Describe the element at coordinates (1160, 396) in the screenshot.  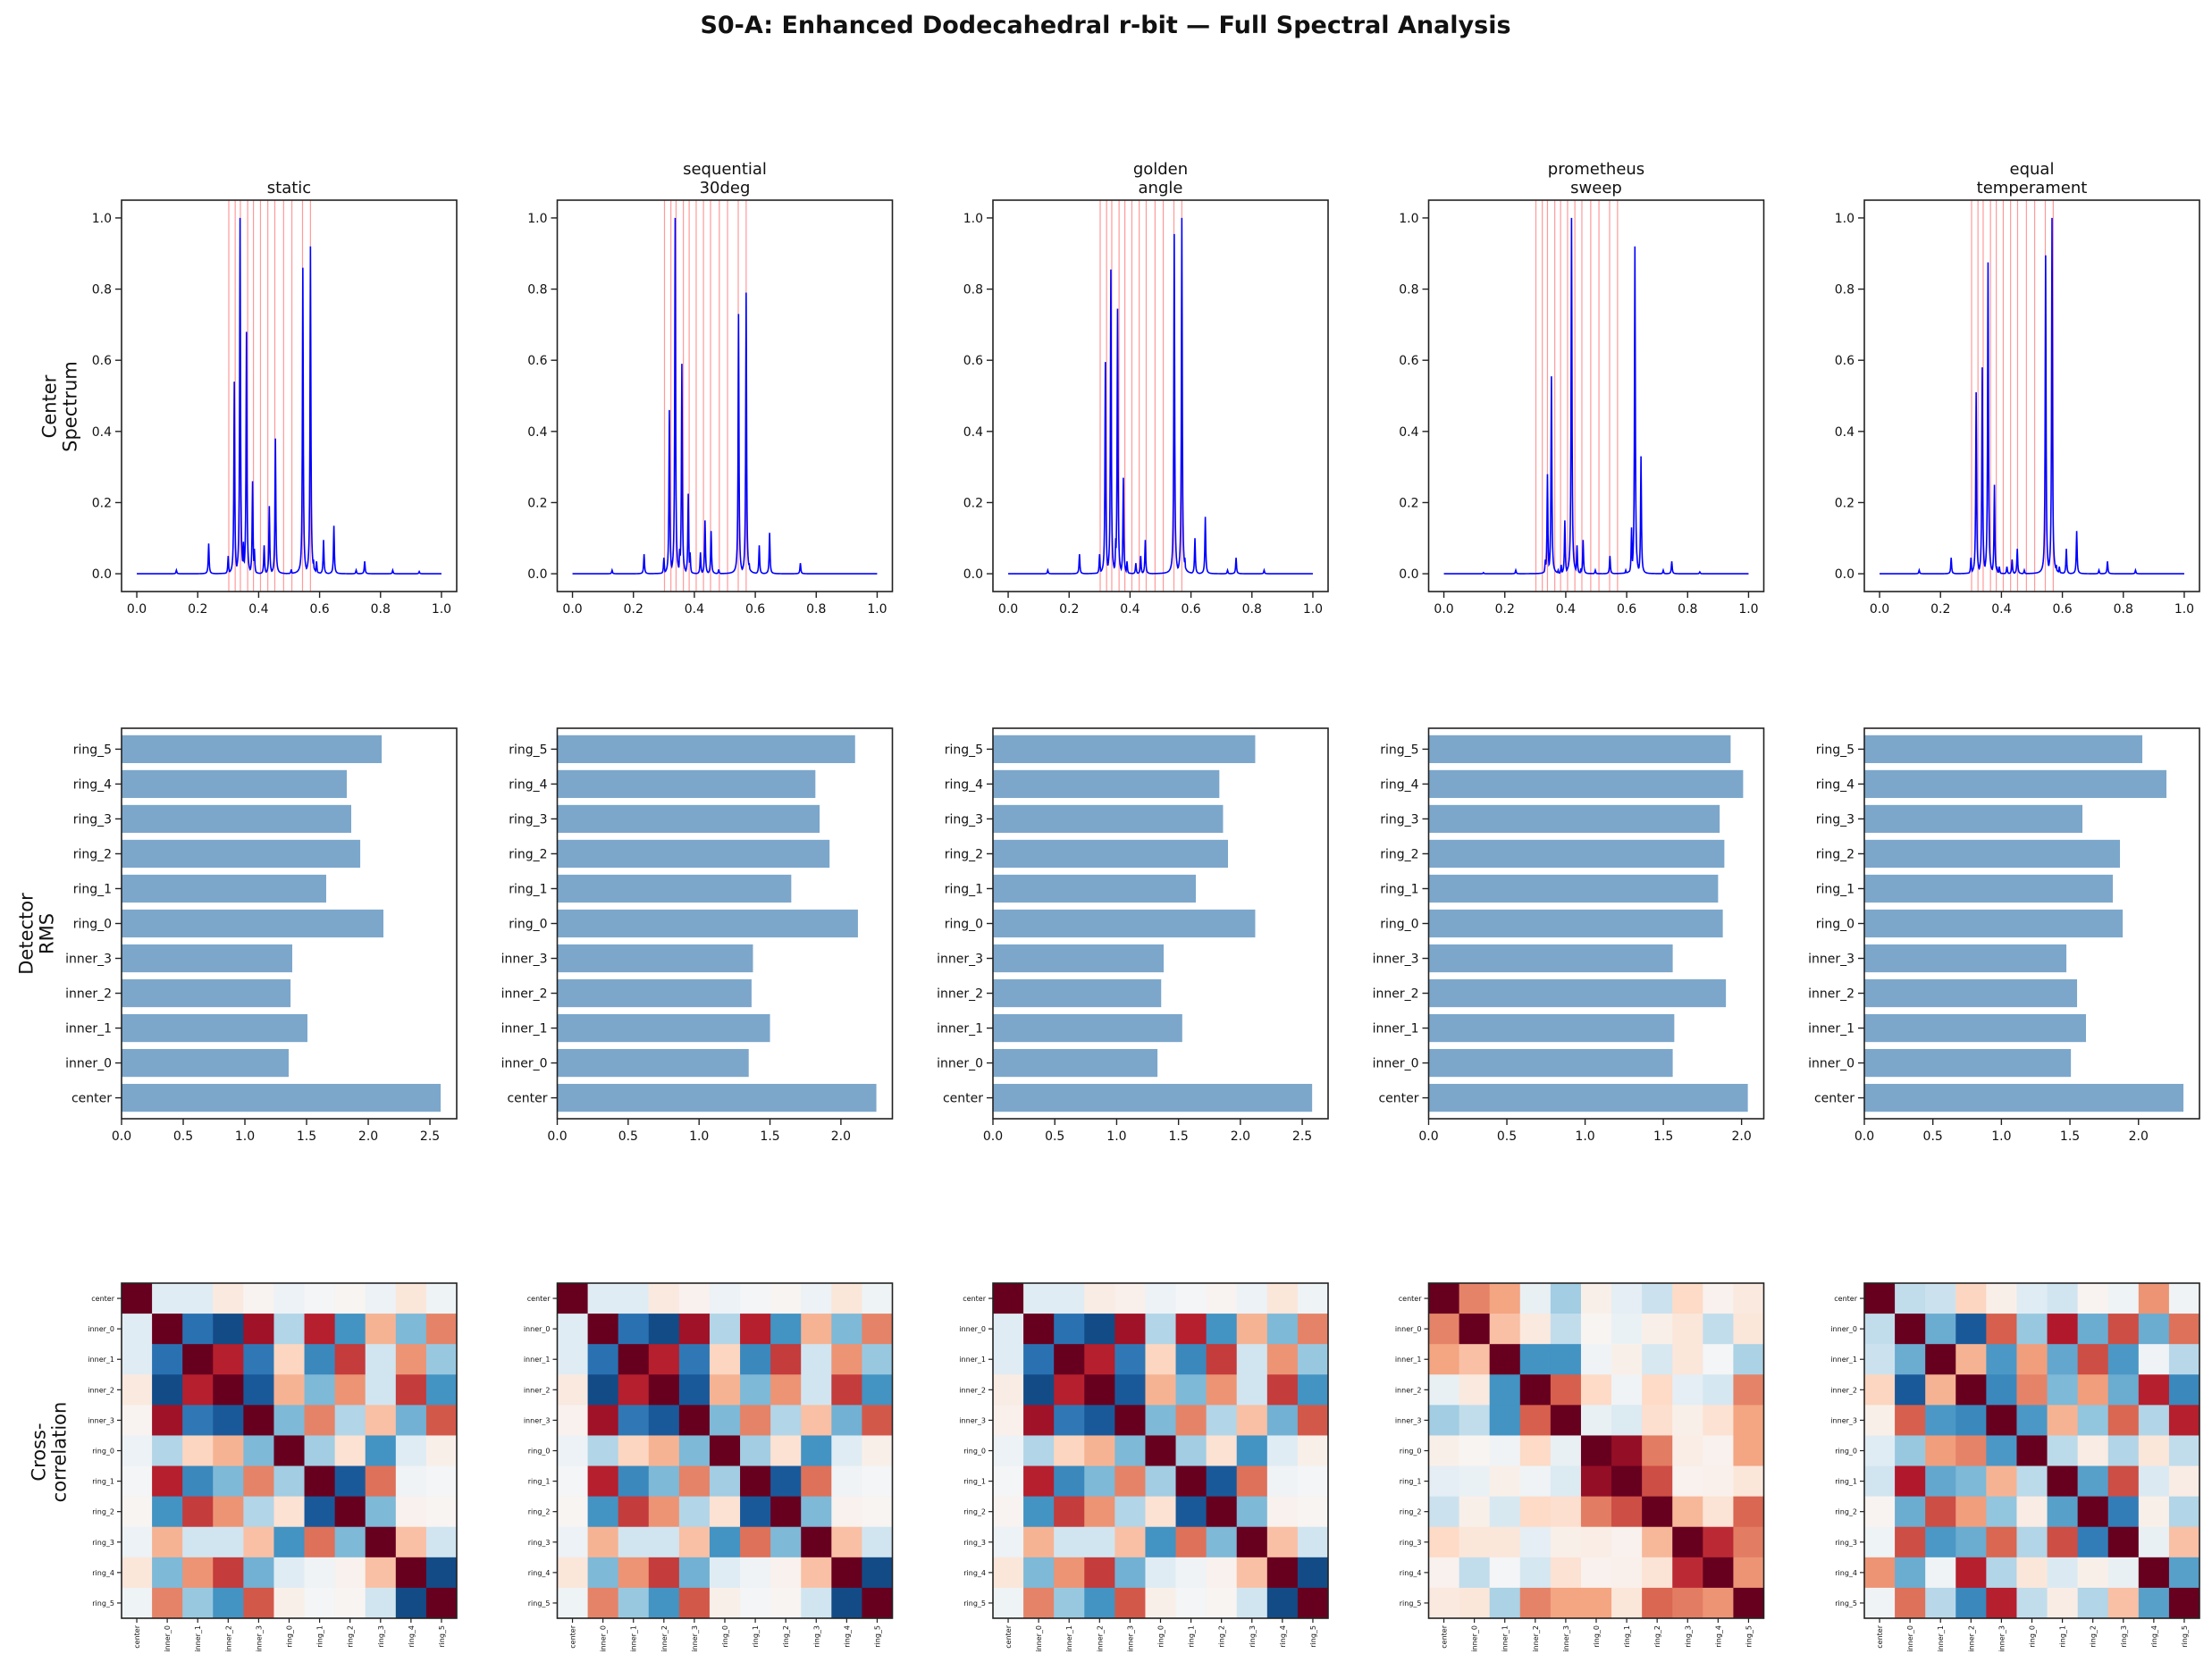
I see `spectrum-line` at that location.